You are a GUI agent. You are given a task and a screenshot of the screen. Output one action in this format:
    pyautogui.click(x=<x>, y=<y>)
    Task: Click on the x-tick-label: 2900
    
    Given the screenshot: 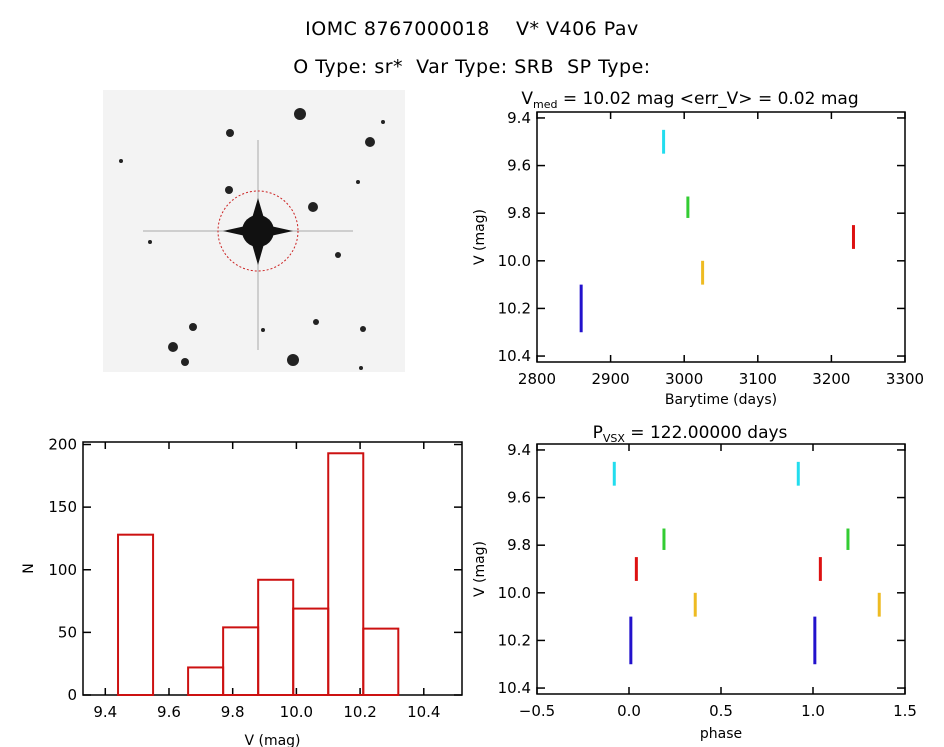 What is the action you would take?
    pyautogui.click(x=611, y=379)
    